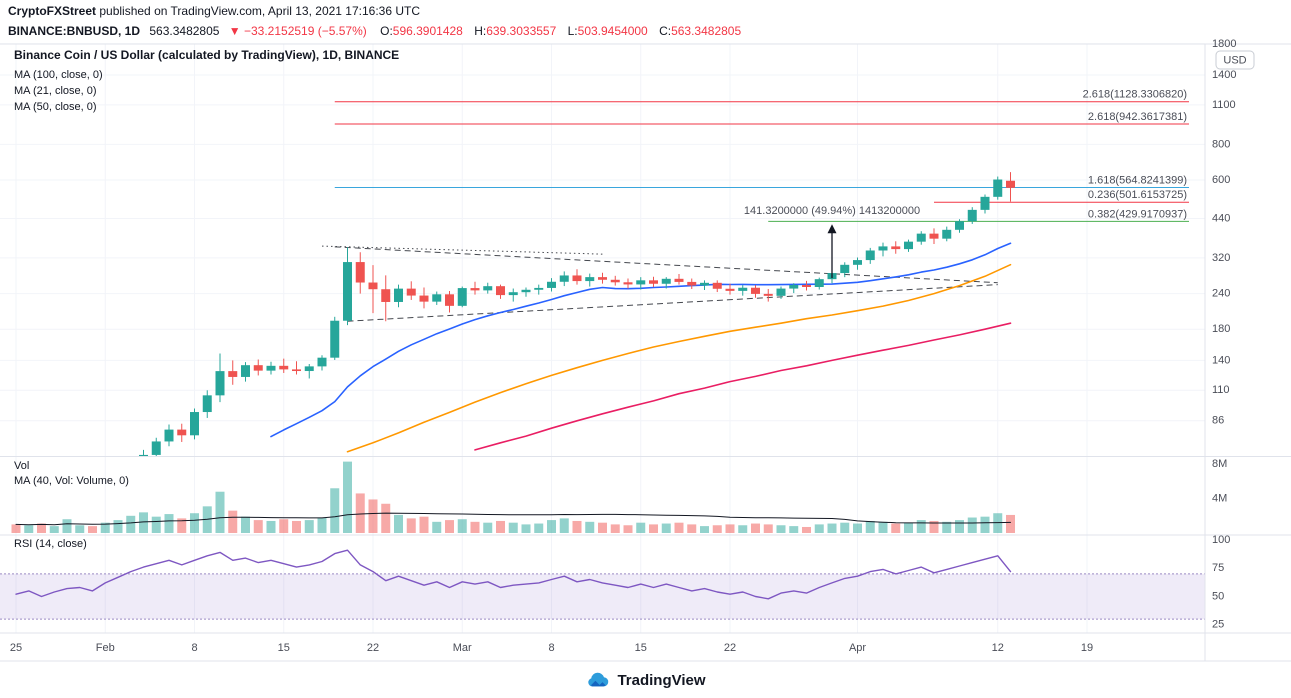  I want to click on volume-ma-line, so click(513, 519).